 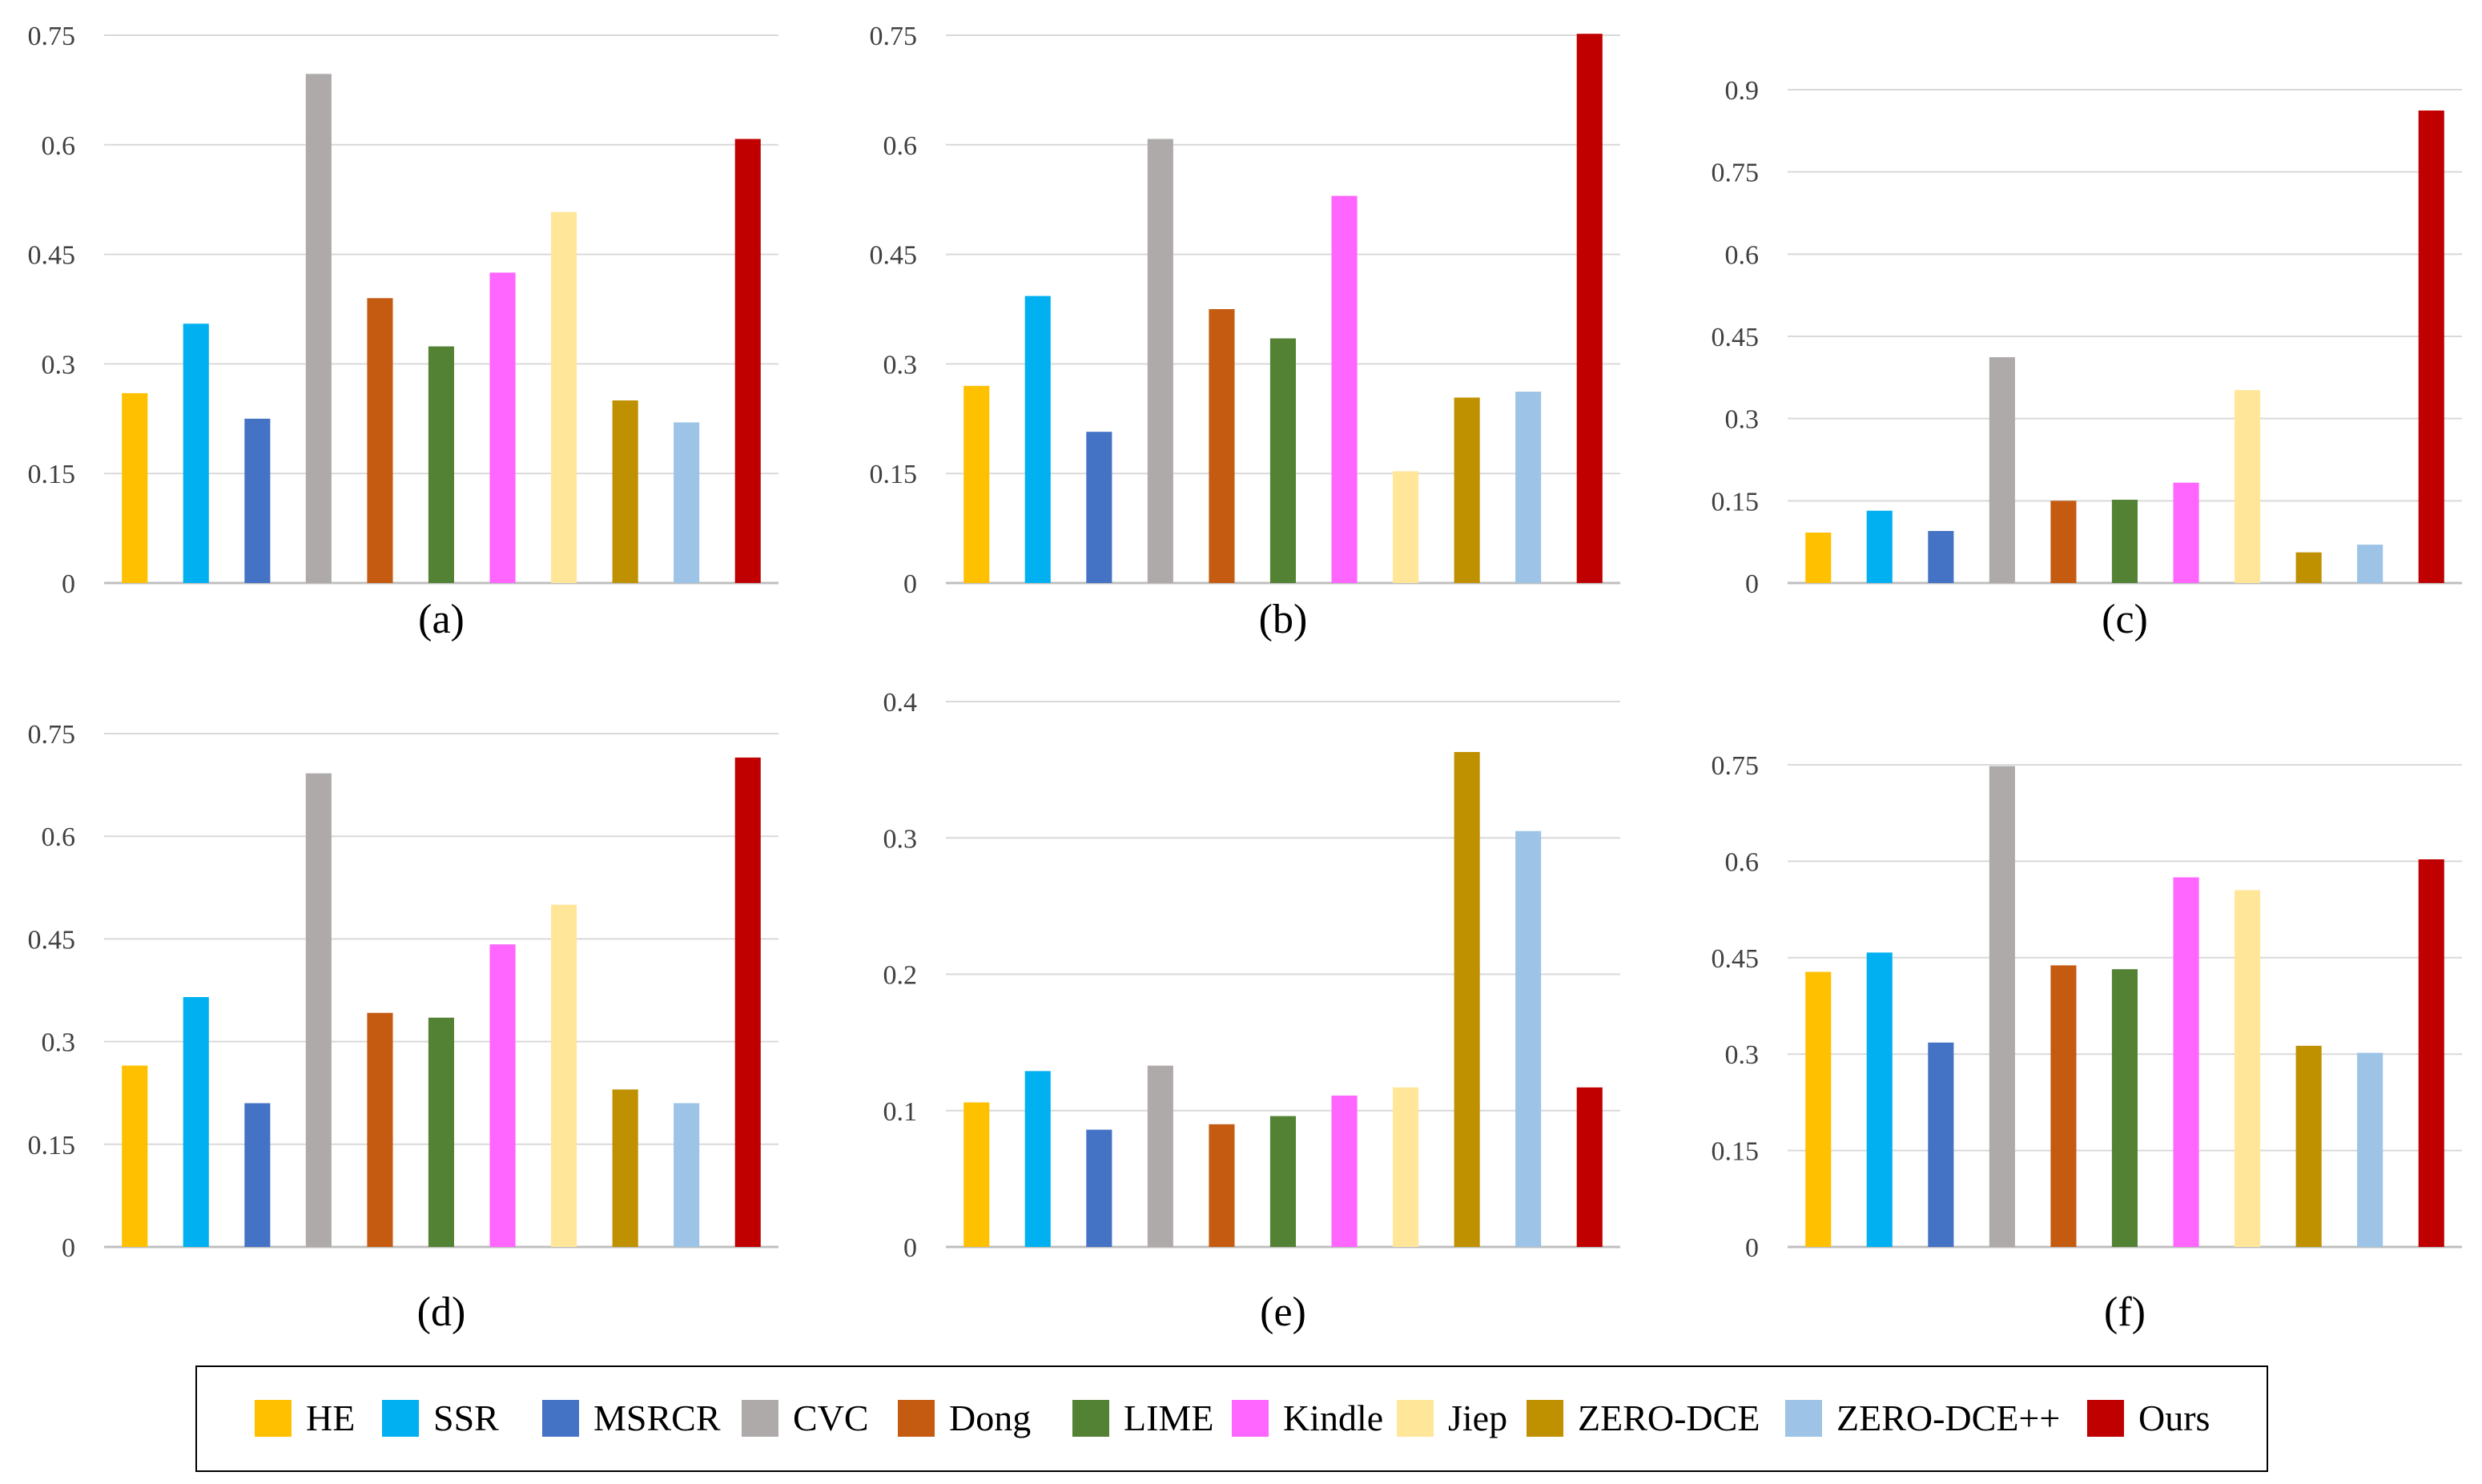 I want to click on legend-swatch-he, so click(x=273, y=1418).